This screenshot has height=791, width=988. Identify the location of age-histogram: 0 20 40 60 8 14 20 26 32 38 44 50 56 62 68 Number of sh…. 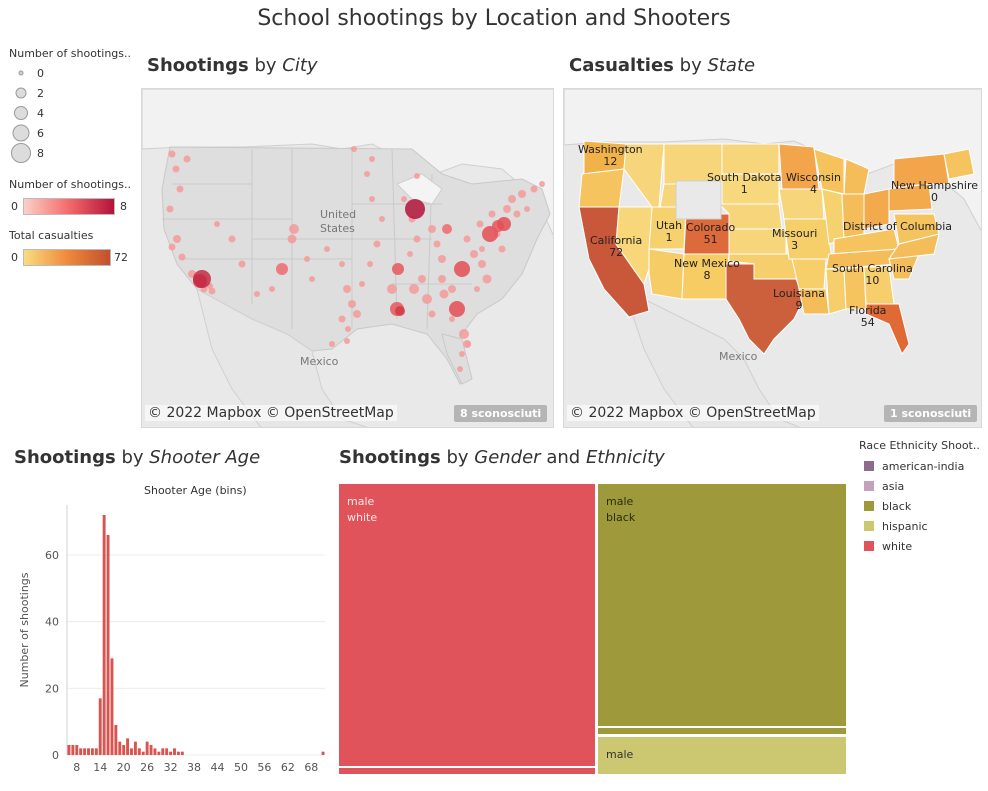
(165, 640).